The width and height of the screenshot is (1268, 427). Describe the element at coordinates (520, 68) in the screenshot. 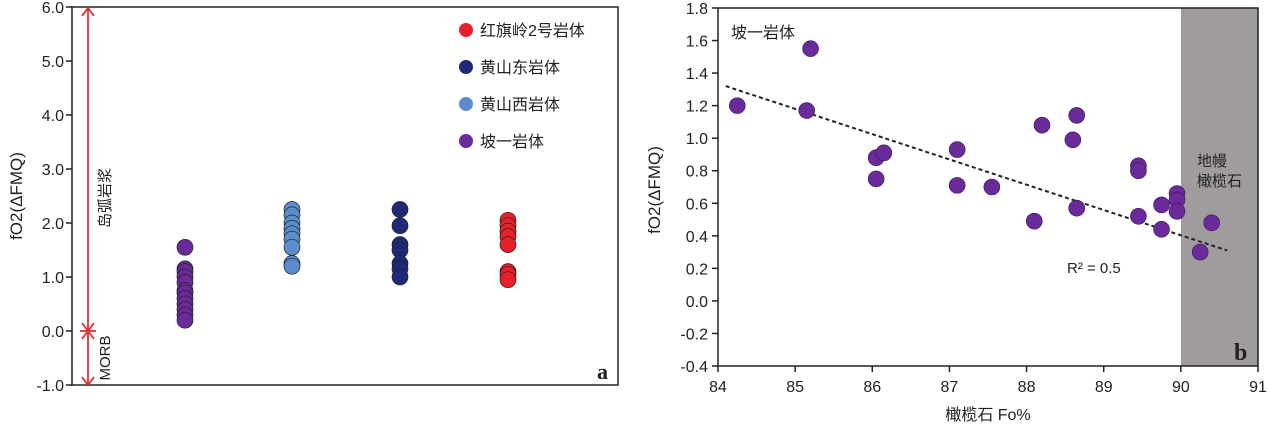

I see `legend-label: 黄山东岩体` at that location.